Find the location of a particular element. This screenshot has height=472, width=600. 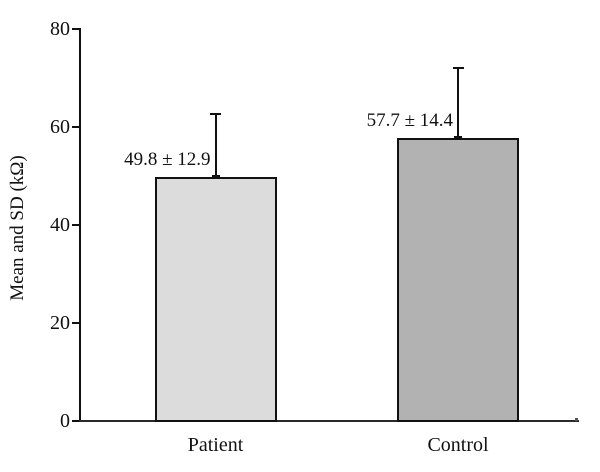

x-category-label: Patient is located at coordinates (215, 445).